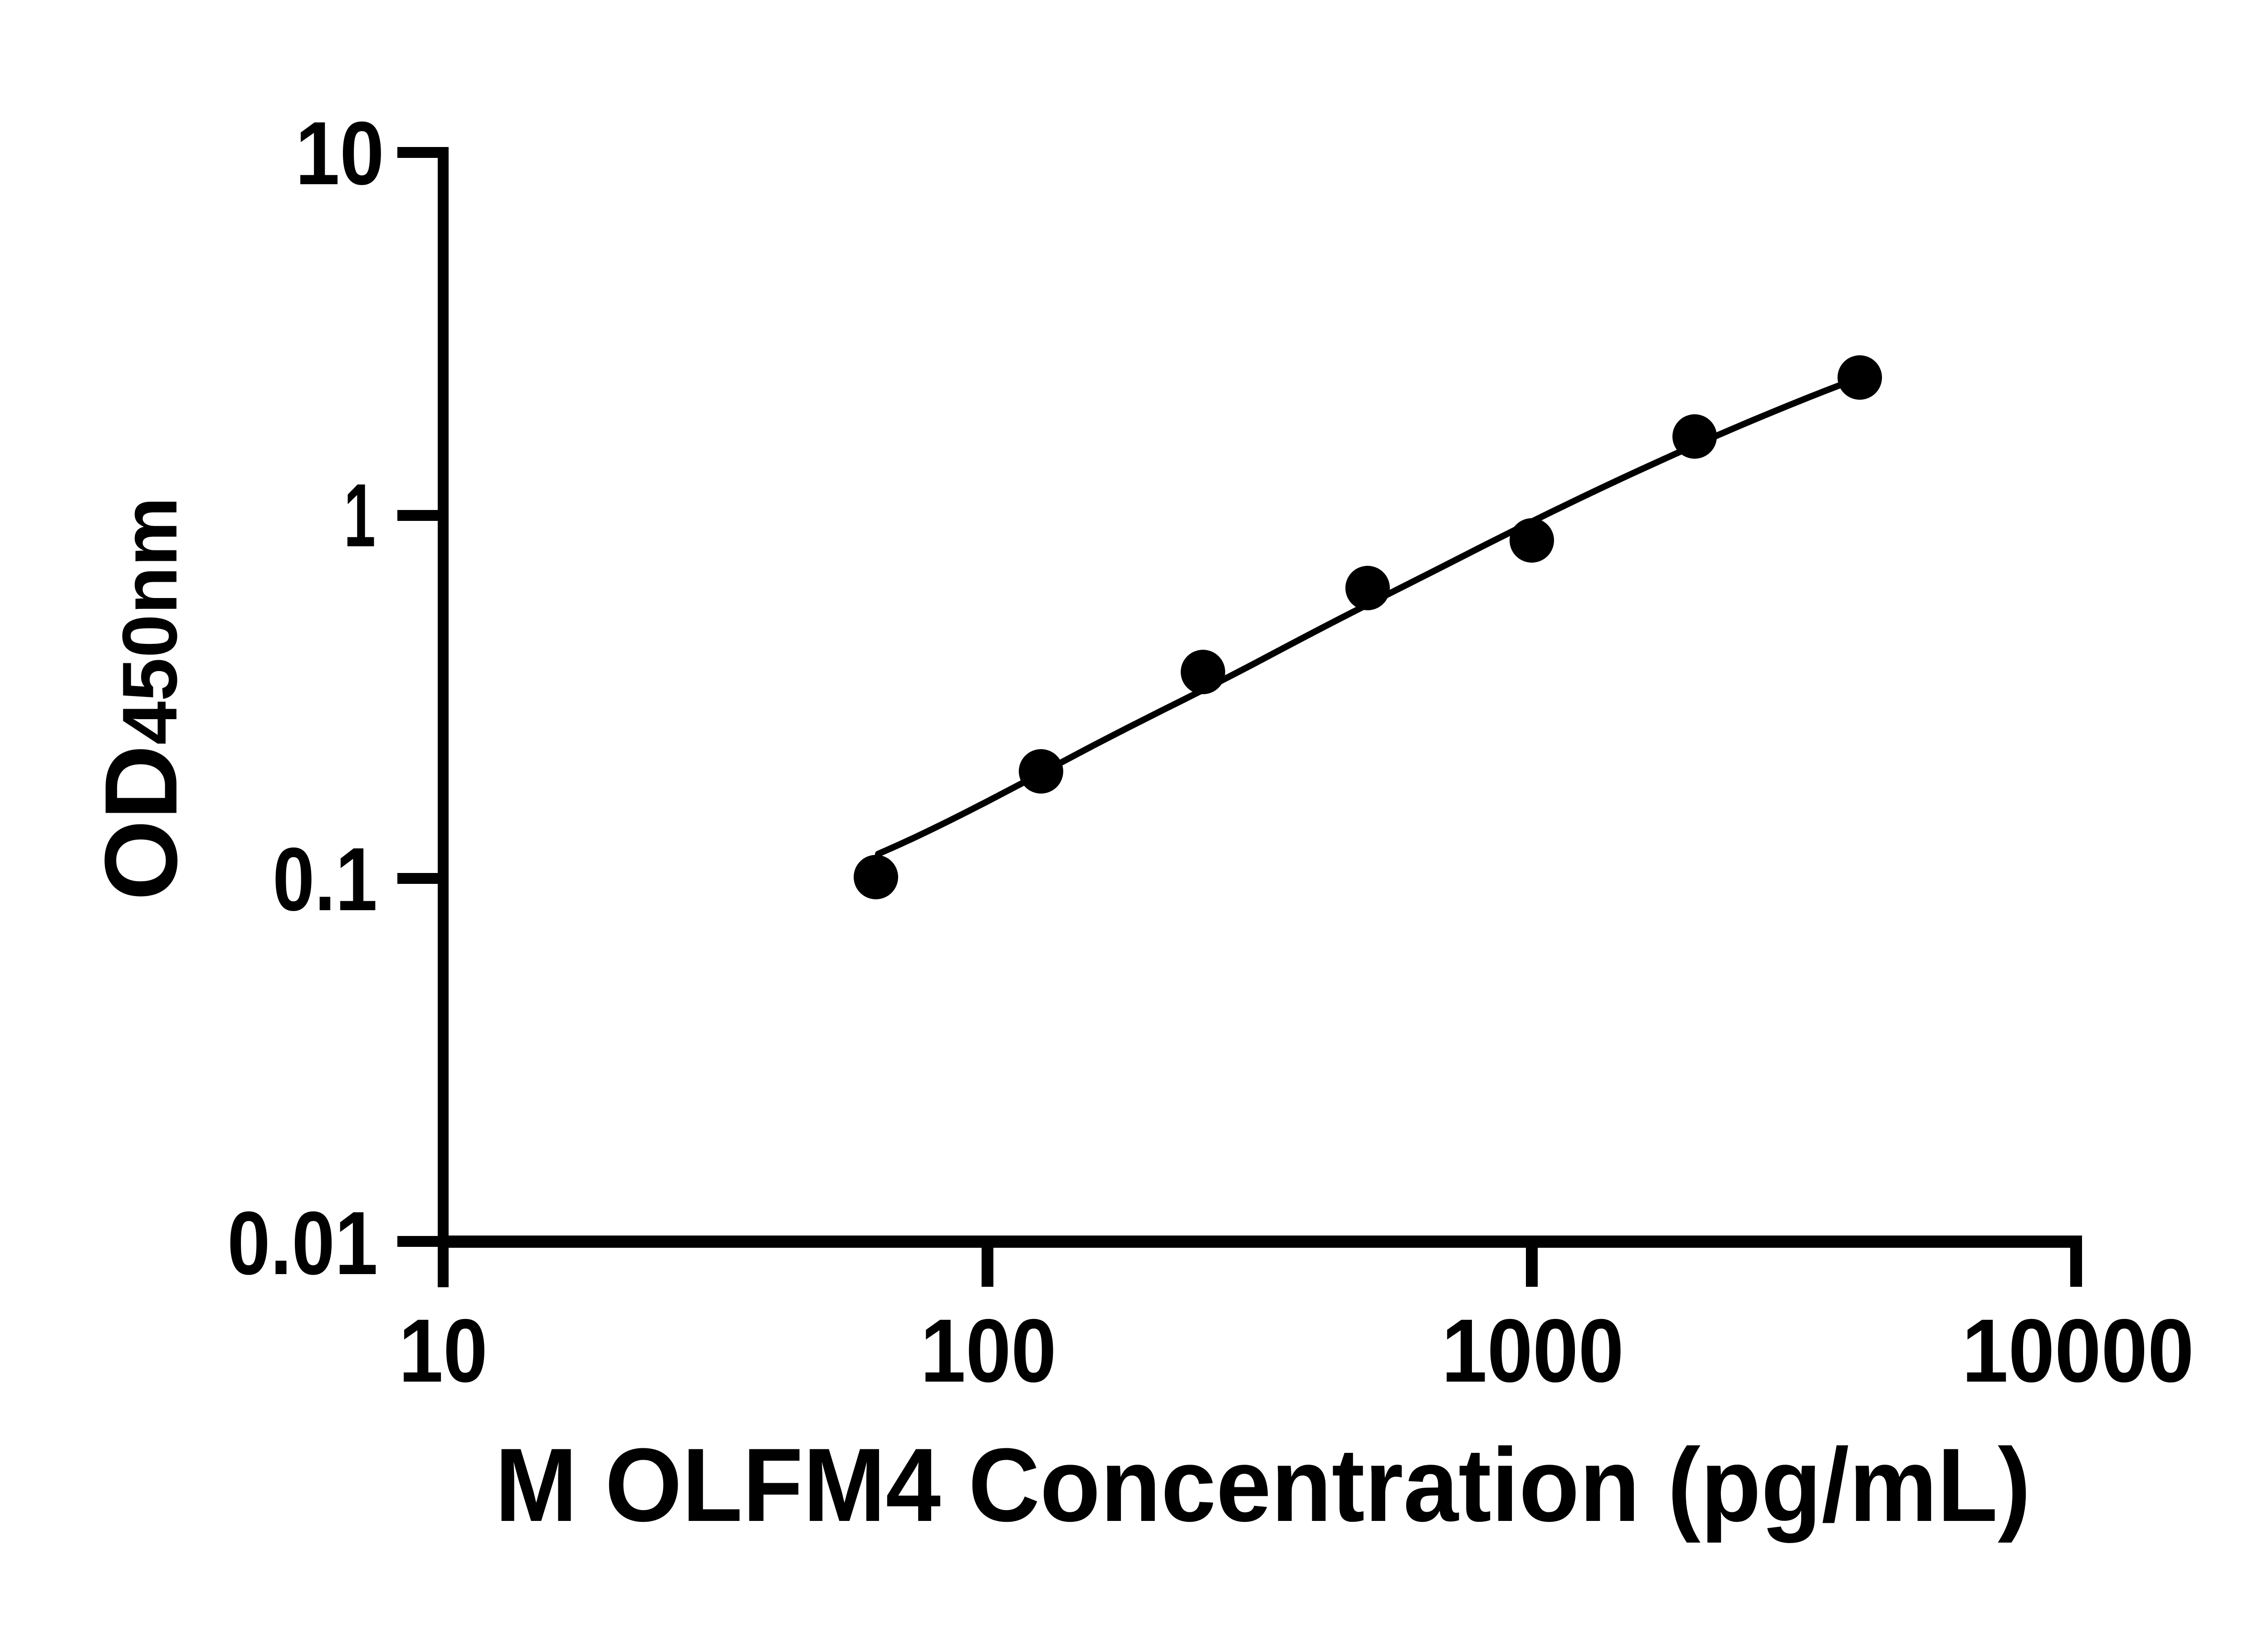 The width and height of the screenshot is (2268, 1628). I want to click on svg-text: 100, so click(988, 1350).